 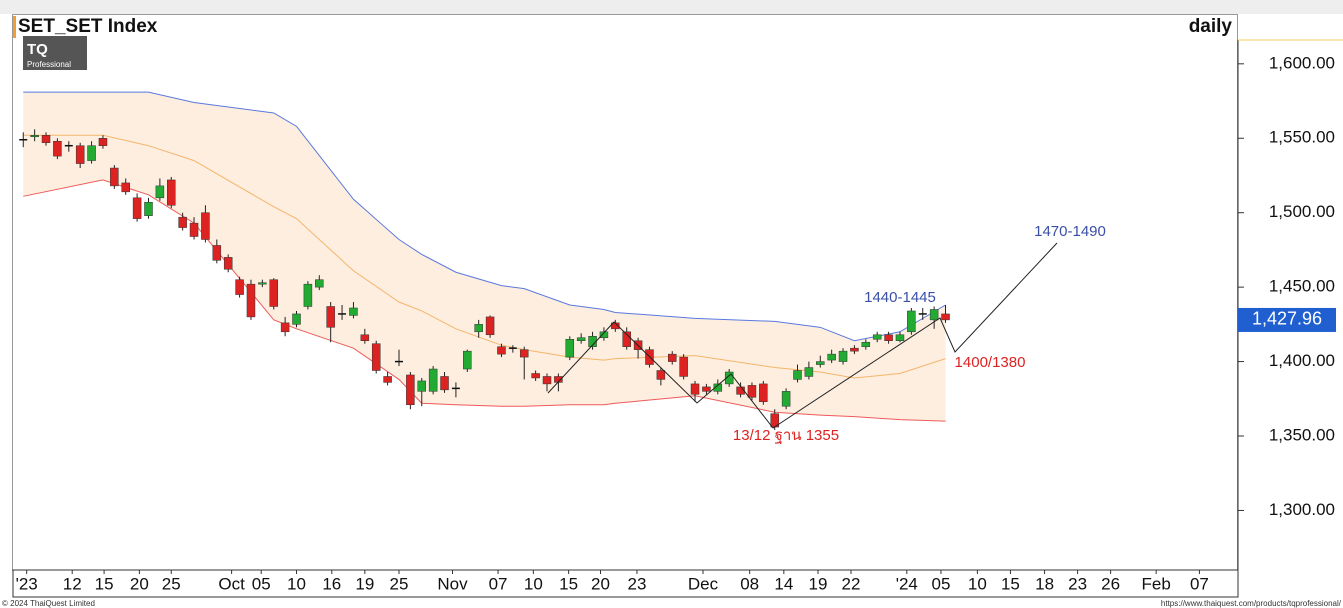 I want to click on x-axis-band, so click(x=625, y=583).